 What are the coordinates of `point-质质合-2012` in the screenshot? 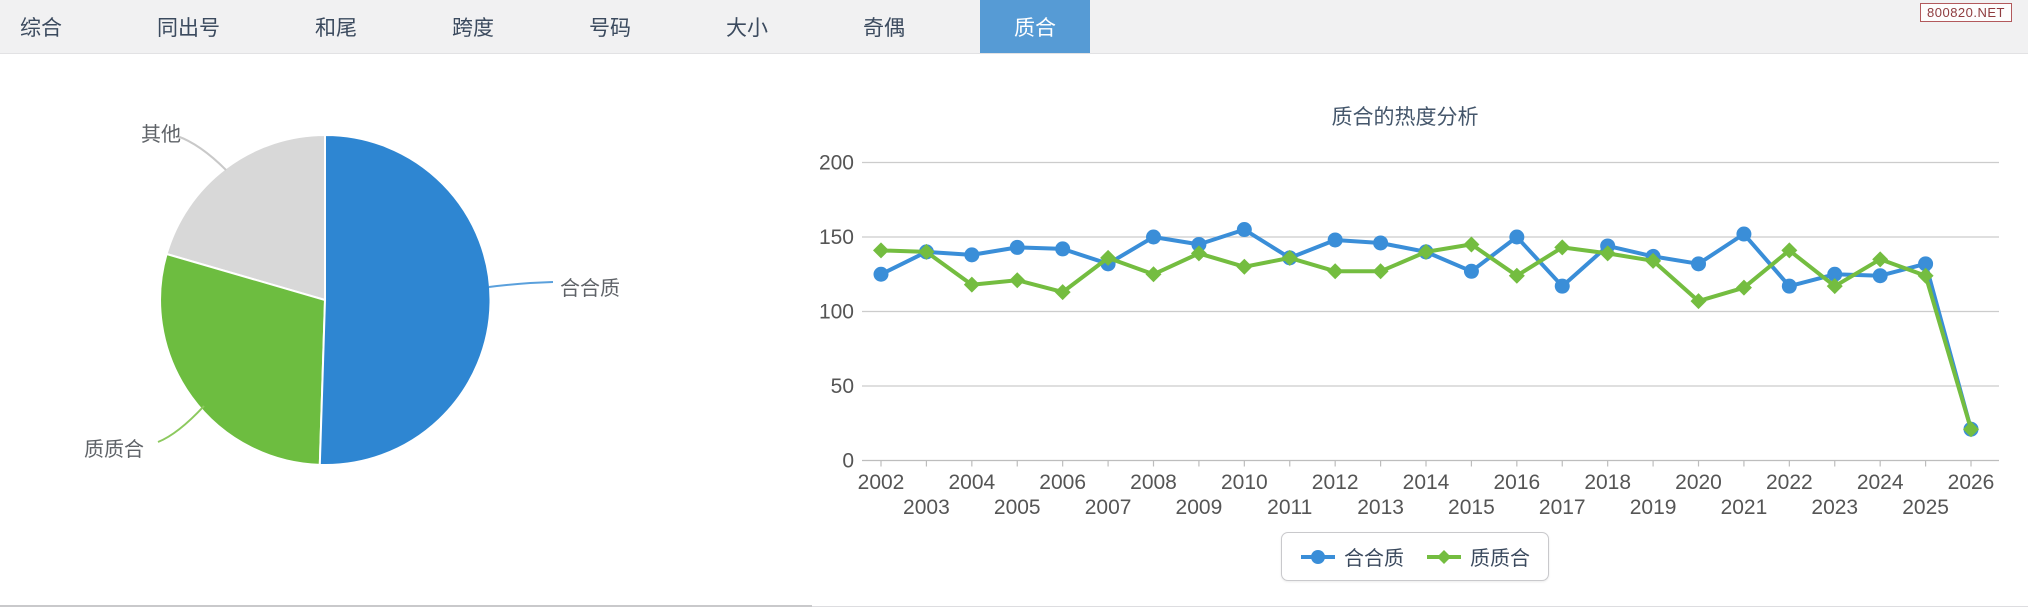 It's located at (1335, 271).